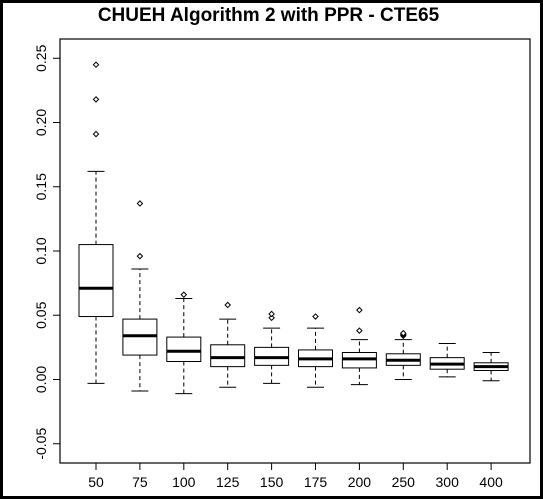 Image resolution: width=543 pixels, height=499 pixels. Describe the element at coordinates (448, 482) in the screenshot. I see `x-tick-label: 300` at that location.